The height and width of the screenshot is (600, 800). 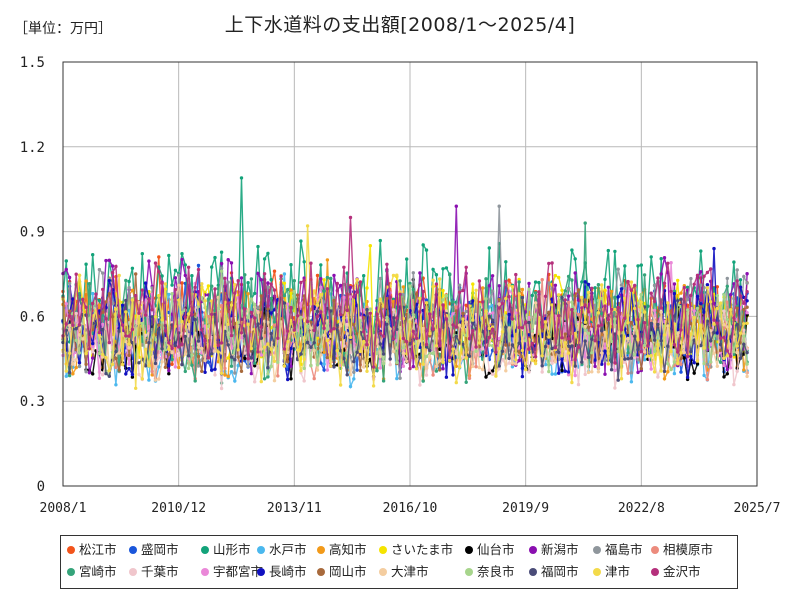 I want to click on legend-label: 岡山市, so click(x=348, y=571).